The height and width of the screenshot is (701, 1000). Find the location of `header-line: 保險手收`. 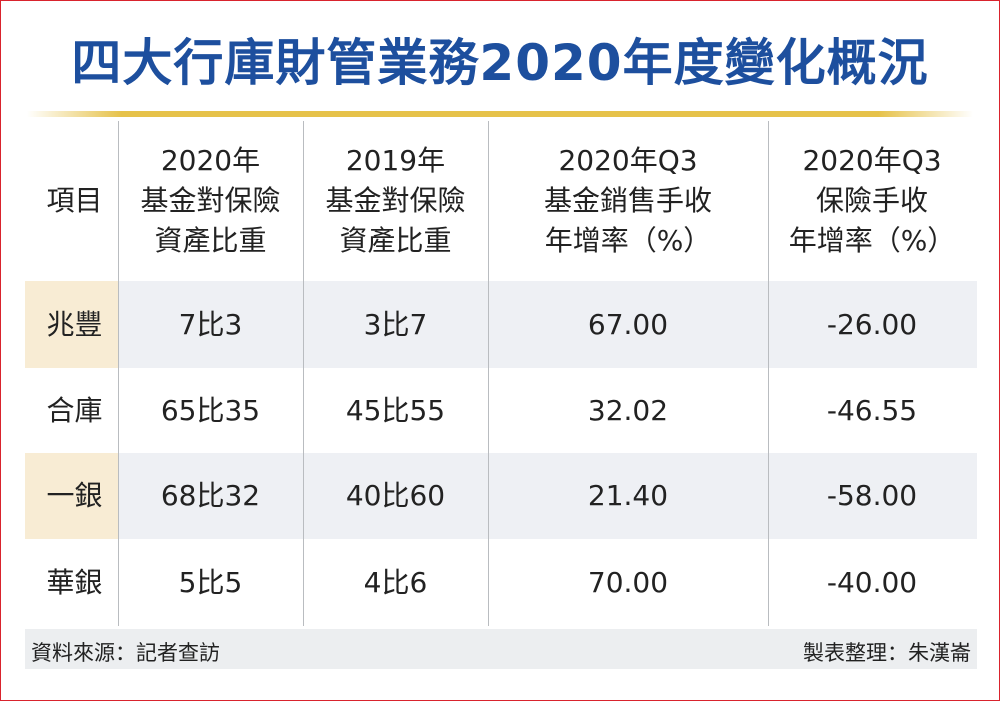

header-line: 保險手收 is located at coordinates (871, 200).